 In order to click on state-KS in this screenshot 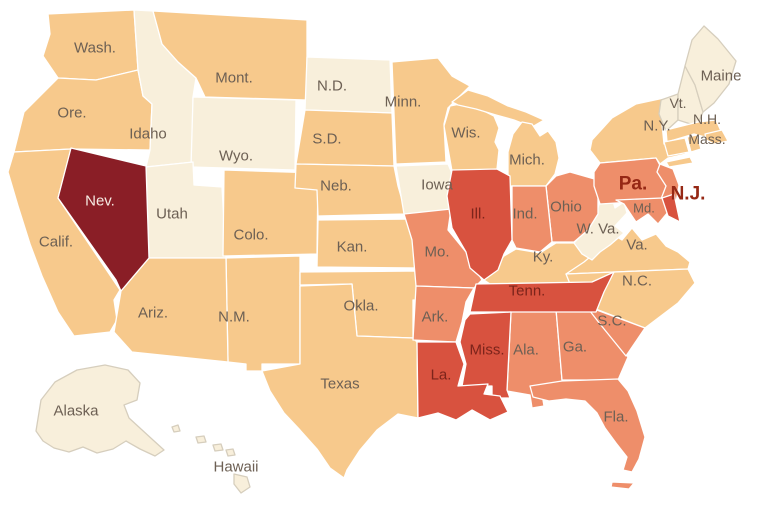, I will do `click(368, 243)`.